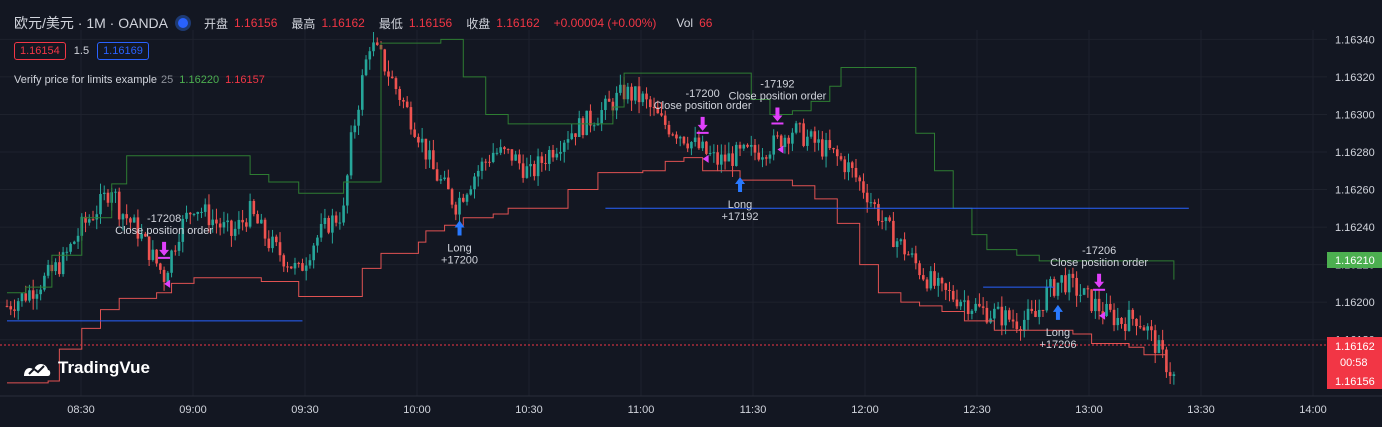 Image resolution: width=1382 pixels, height=427 pixels. I want to click on high-label: 最高, so click(303, 23).